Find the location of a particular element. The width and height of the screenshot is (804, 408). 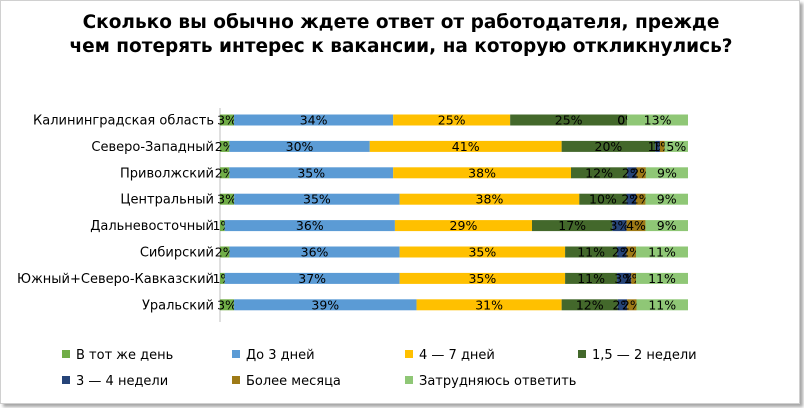

category-label: Южный+Северо-Кавказский is located at coordinates (115, 279).